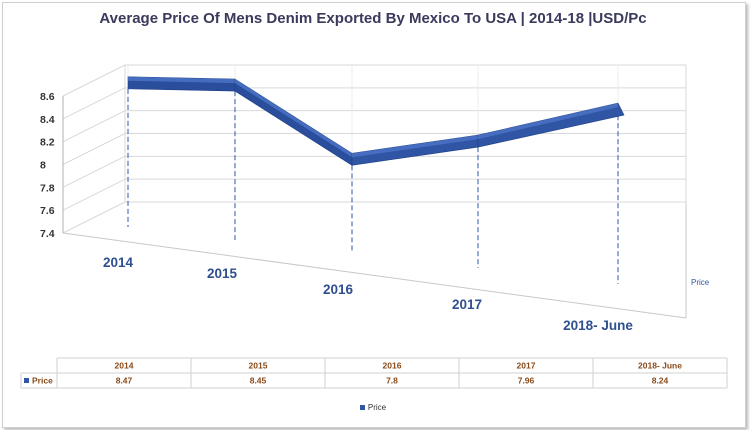 This screenshot has width=750, height=430. Describe the element at coordinates (362, 408) in the screenshot. I see `legend-swatch` at that location.